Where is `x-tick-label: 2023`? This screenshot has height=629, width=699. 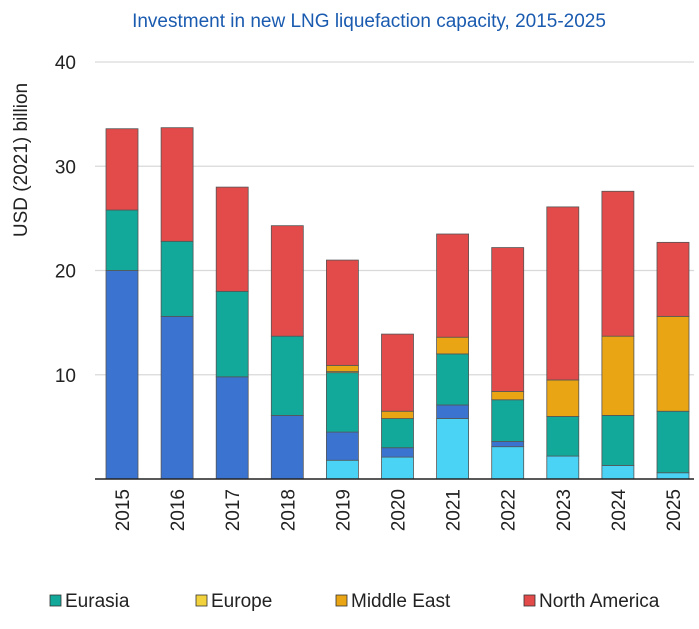 x-tick-label: 2023 is located at coordinates (564, 510).